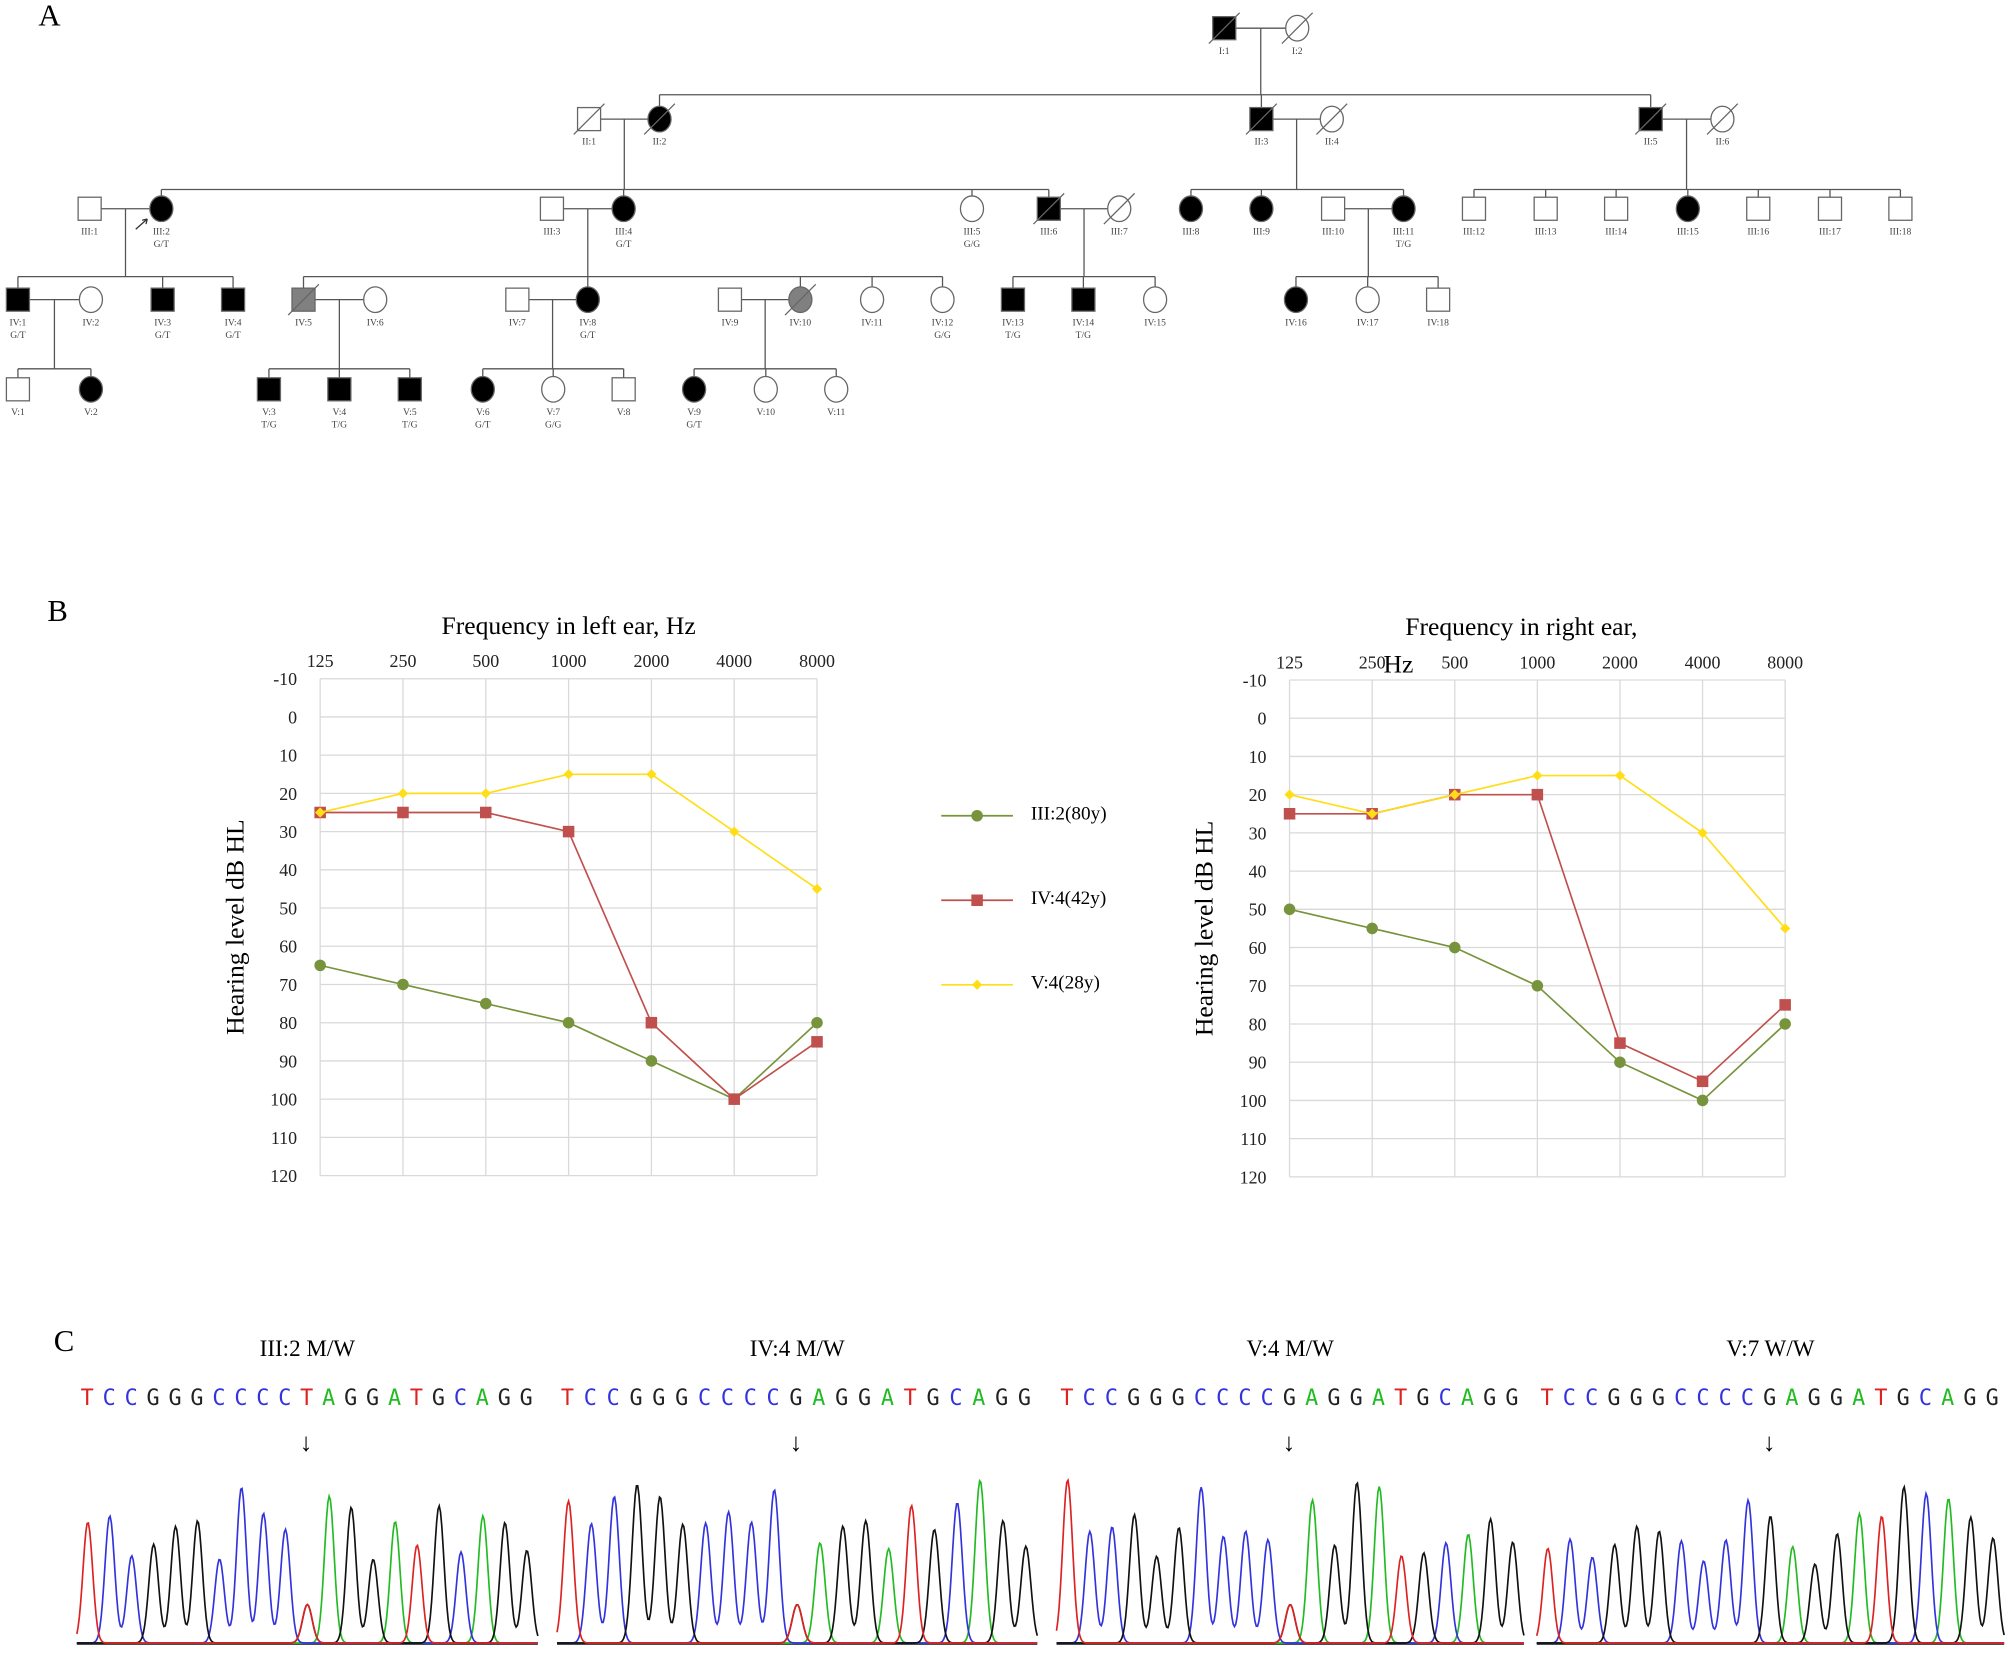  What do you see at coordinates (64, 1342) in the screenshot?
I see `panel-label-c: C` at bounding box center [64, 1342].